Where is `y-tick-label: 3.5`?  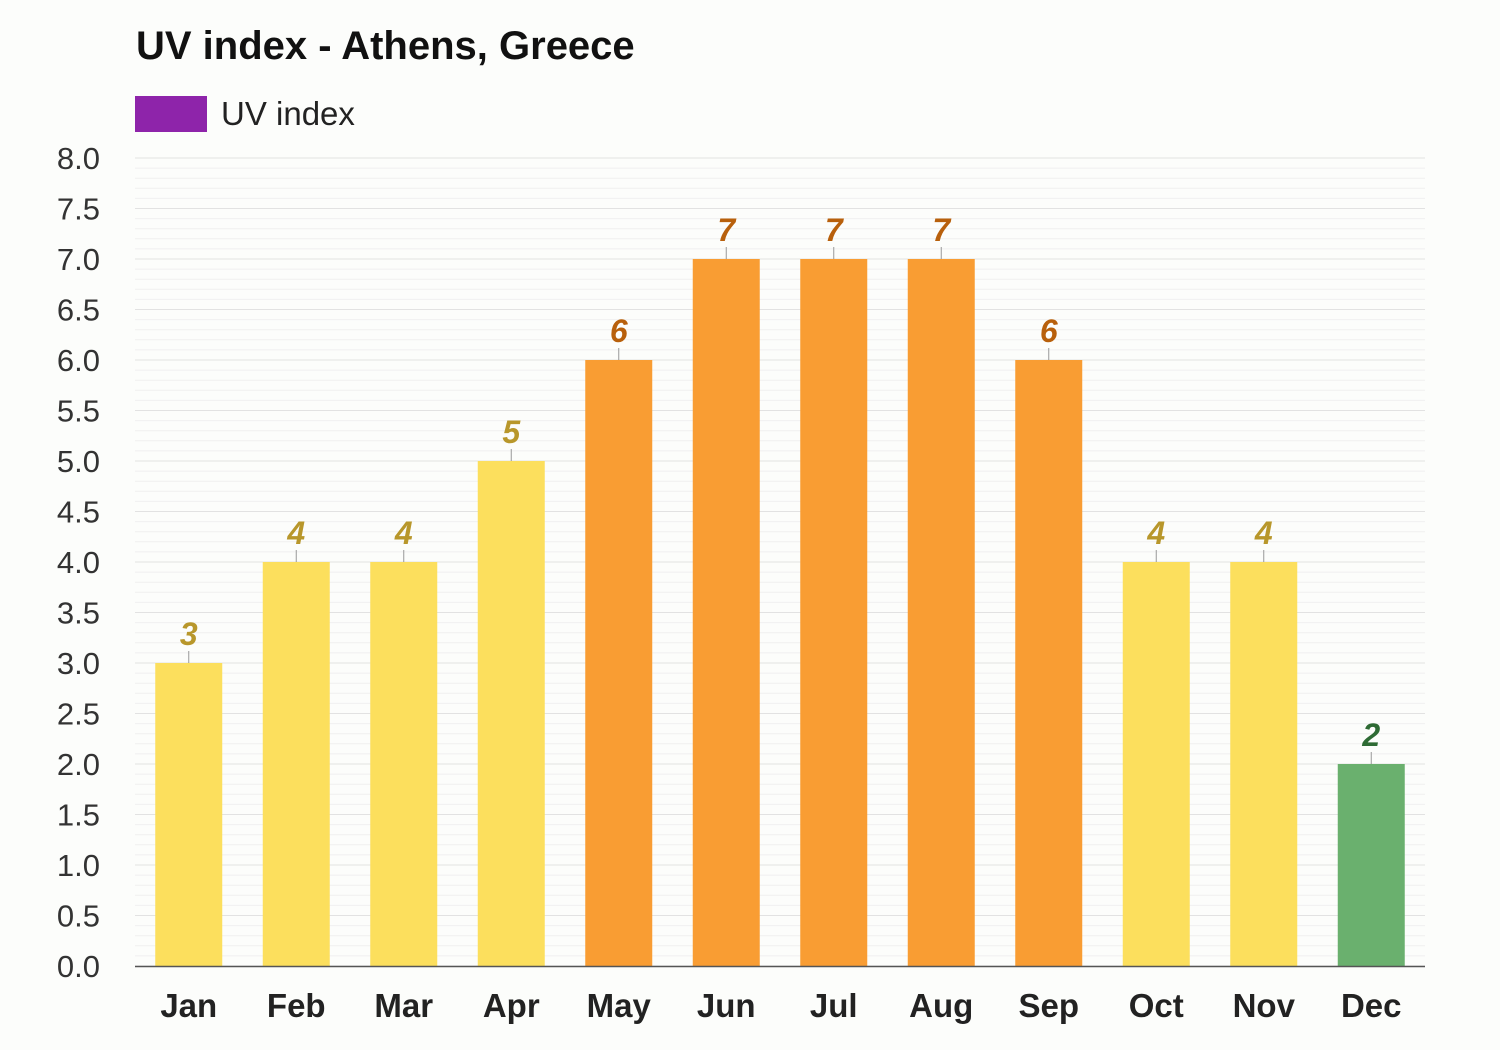 y-tick-label: 3.5 is located at coordinates (78, 613).